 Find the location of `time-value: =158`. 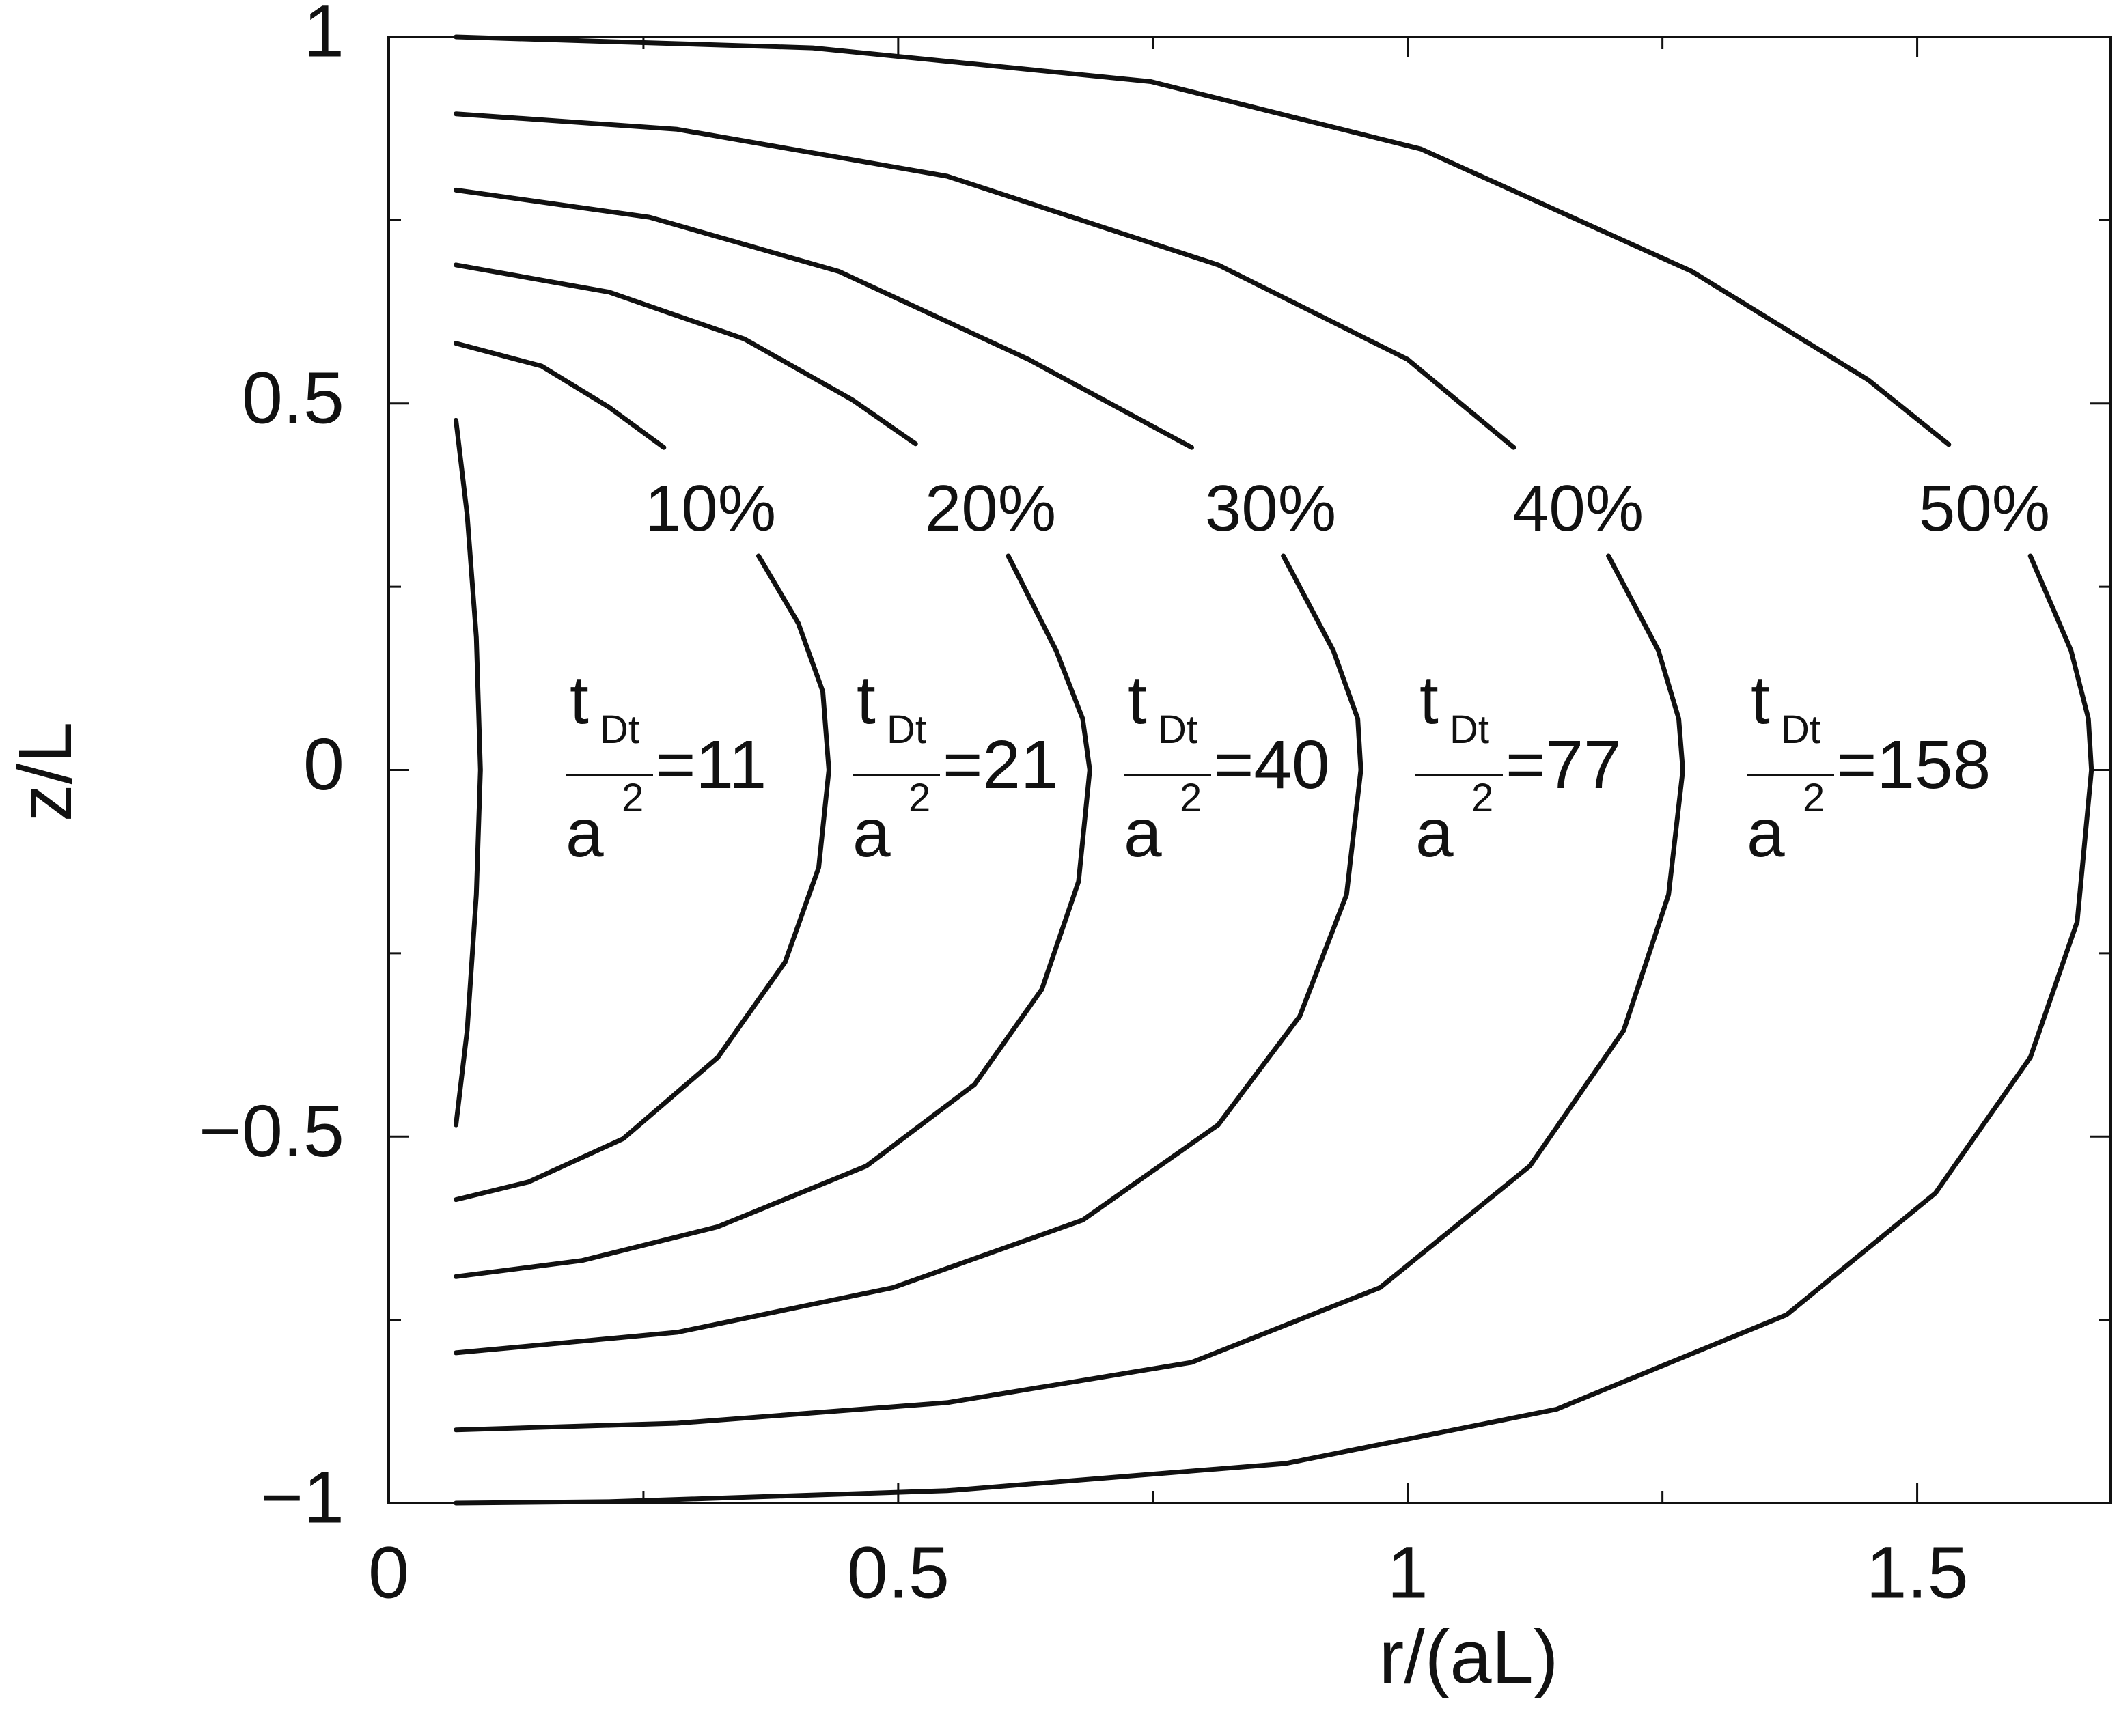

time-value: =158 is located at coordinates (1914, 765).